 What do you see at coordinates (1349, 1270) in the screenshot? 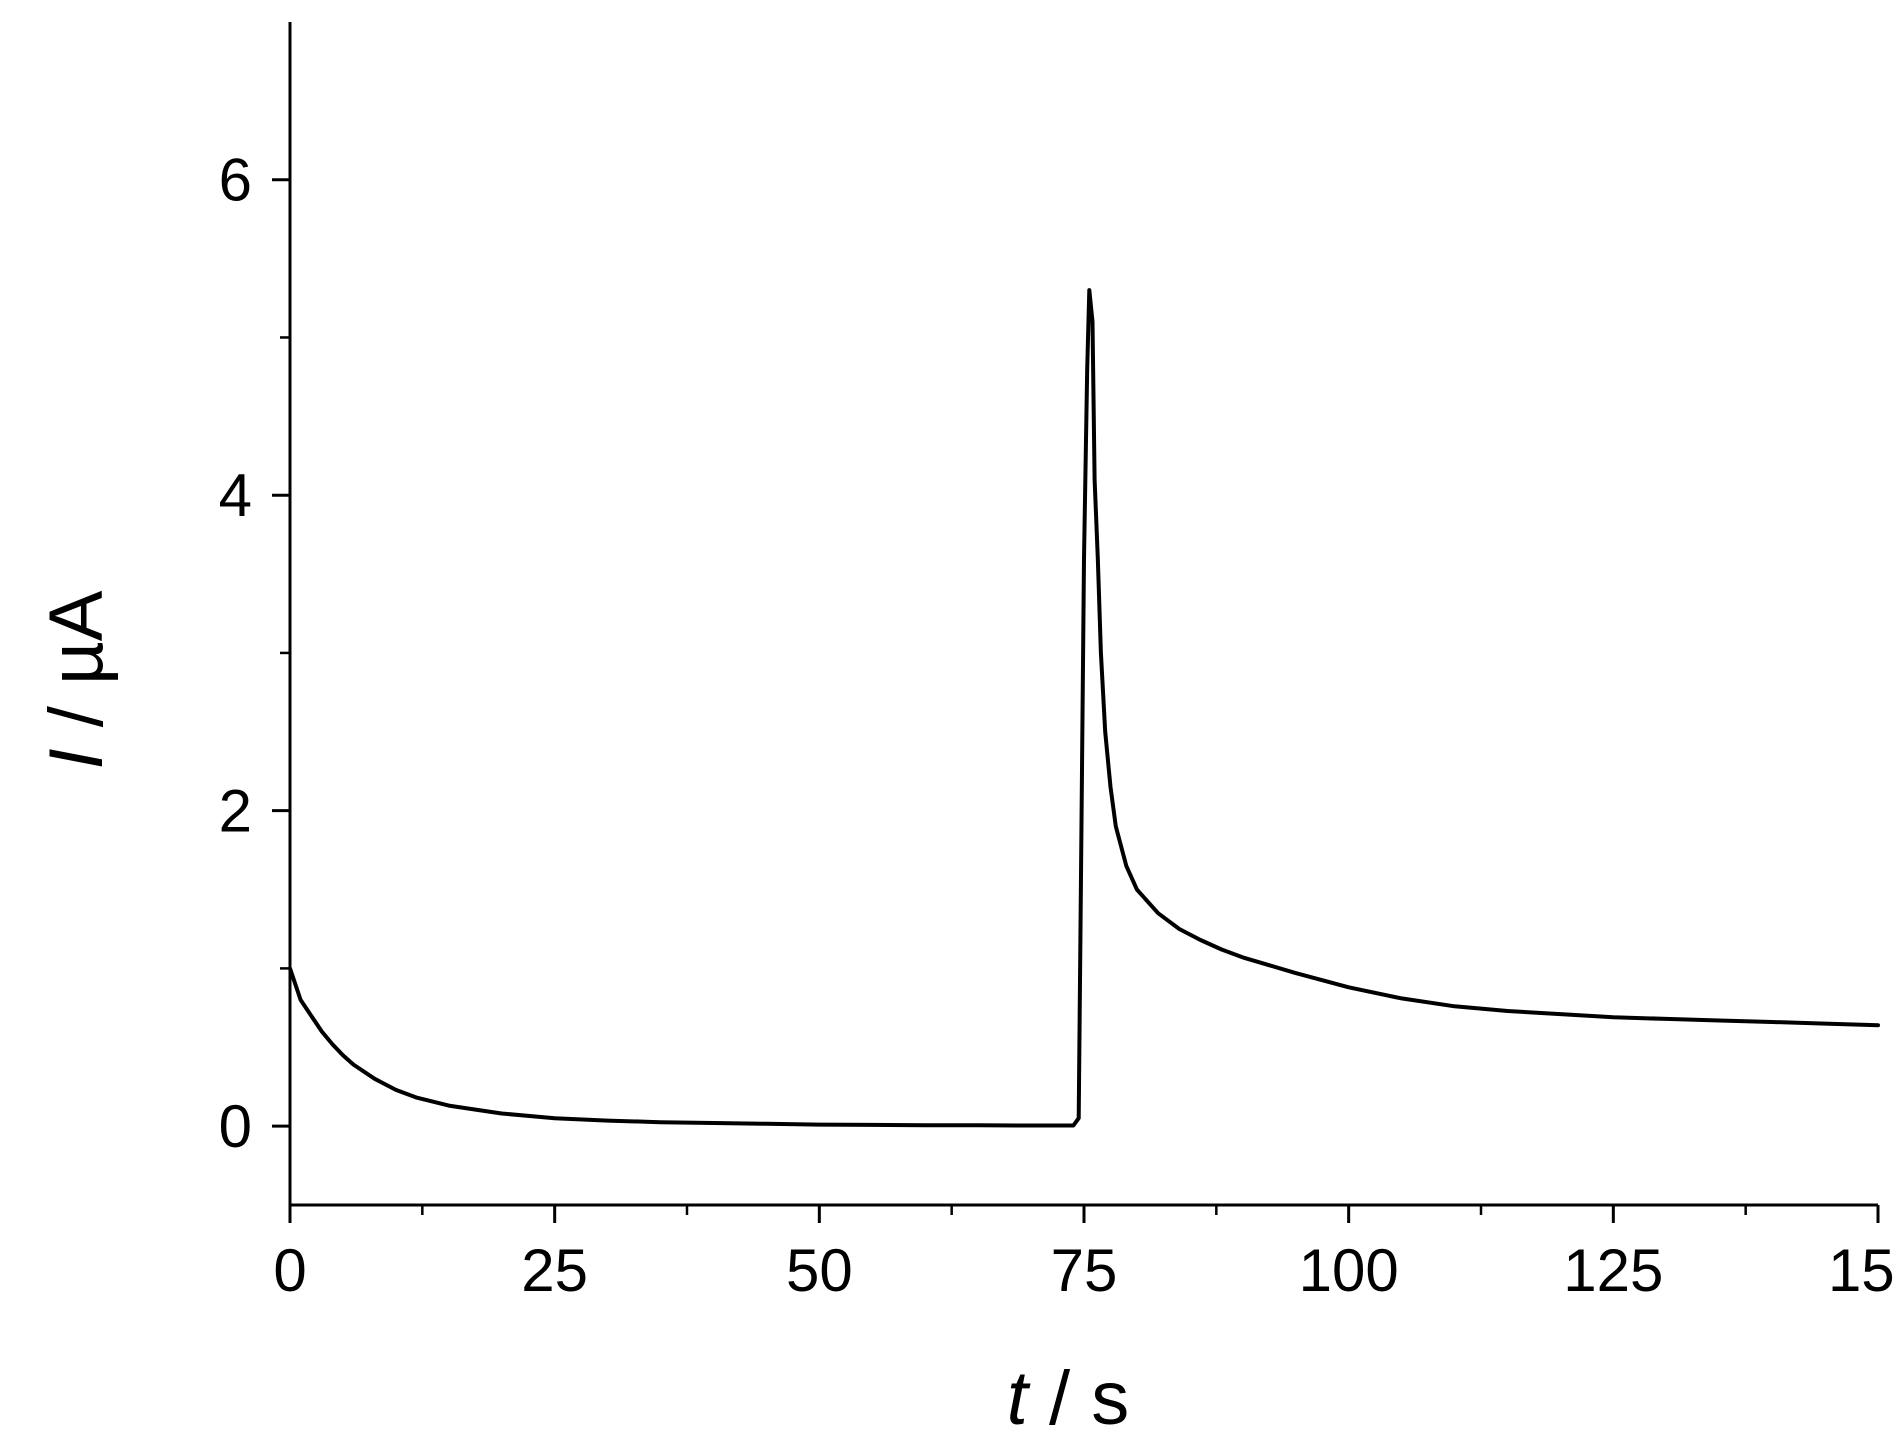
I see `x-tick-label: 100` at bounding box center [1349, 1270].